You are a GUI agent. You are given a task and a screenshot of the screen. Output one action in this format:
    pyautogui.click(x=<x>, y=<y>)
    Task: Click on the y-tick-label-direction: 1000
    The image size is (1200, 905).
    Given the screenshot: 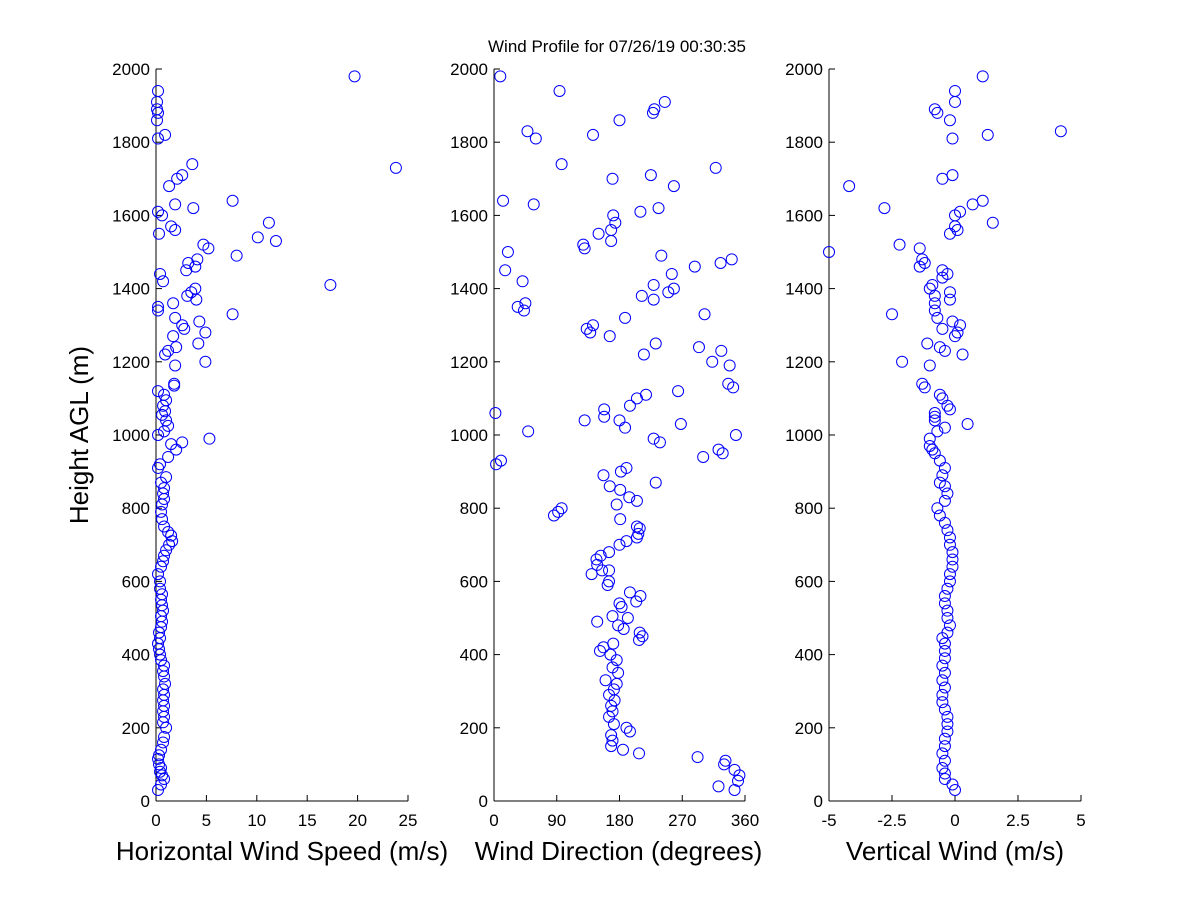 What is the action you would take?
    pyautogui.click(x=469, y=435)
    